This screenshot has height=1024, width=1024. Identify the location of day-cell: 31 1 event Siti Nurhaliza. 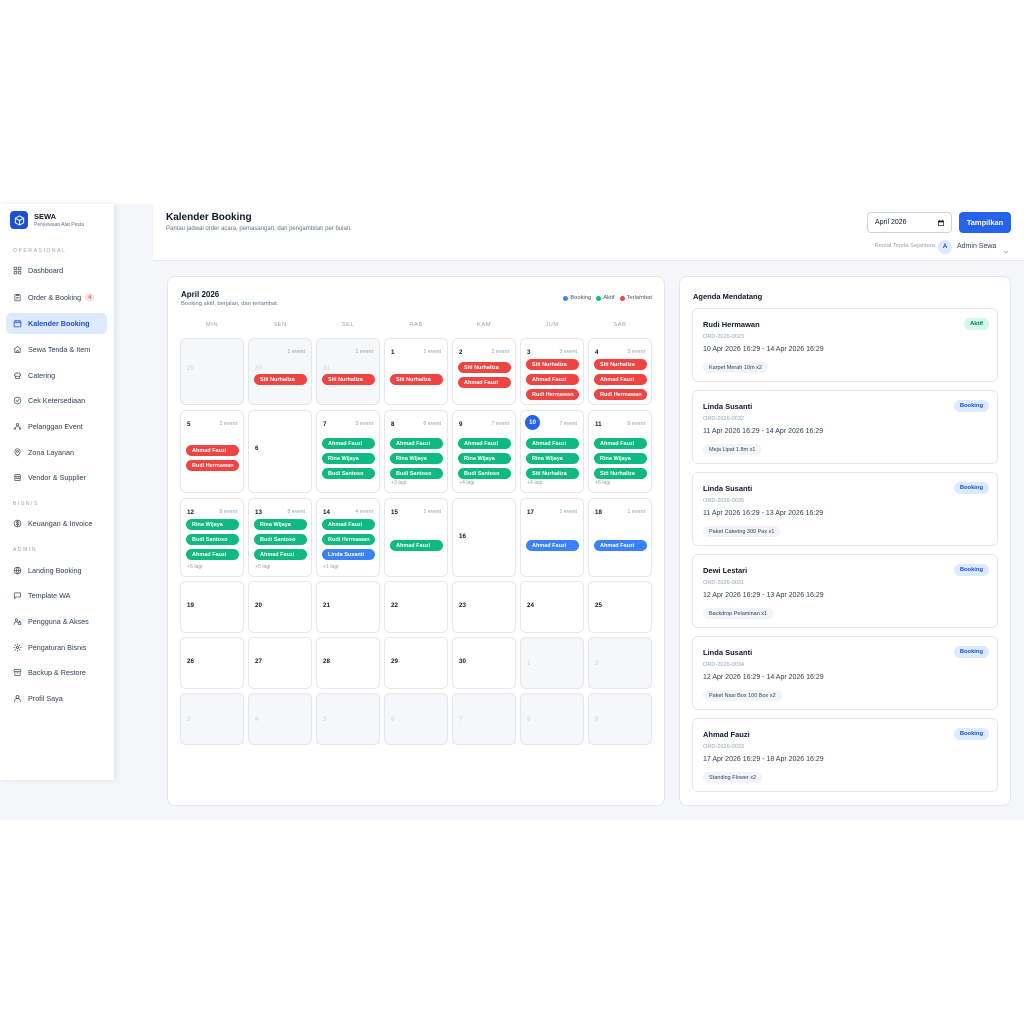
(348, 371).